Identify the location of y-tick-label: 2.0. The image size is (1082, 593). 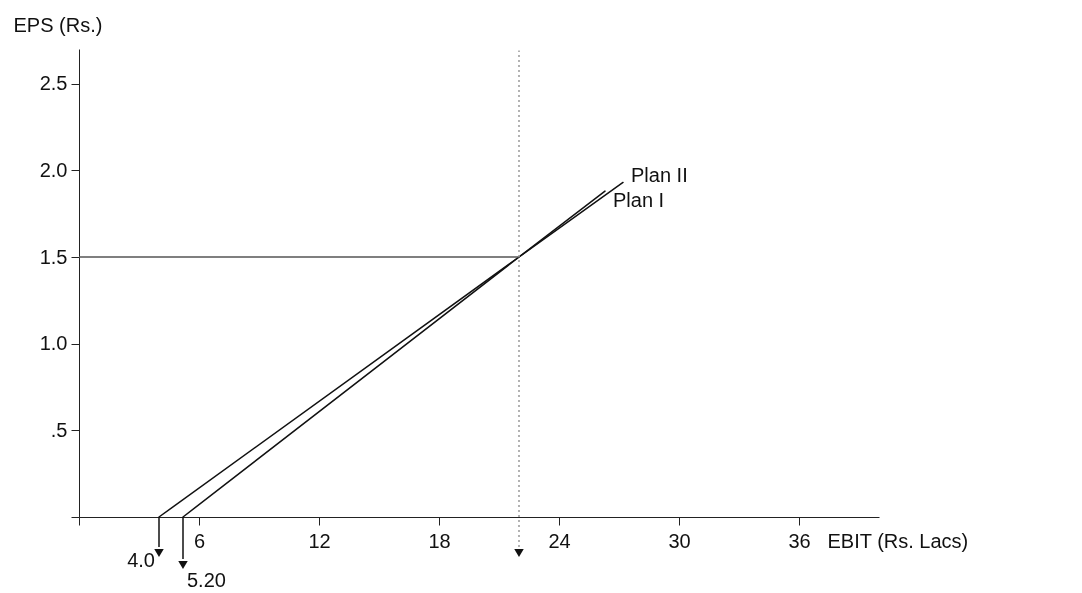
(53, 169).